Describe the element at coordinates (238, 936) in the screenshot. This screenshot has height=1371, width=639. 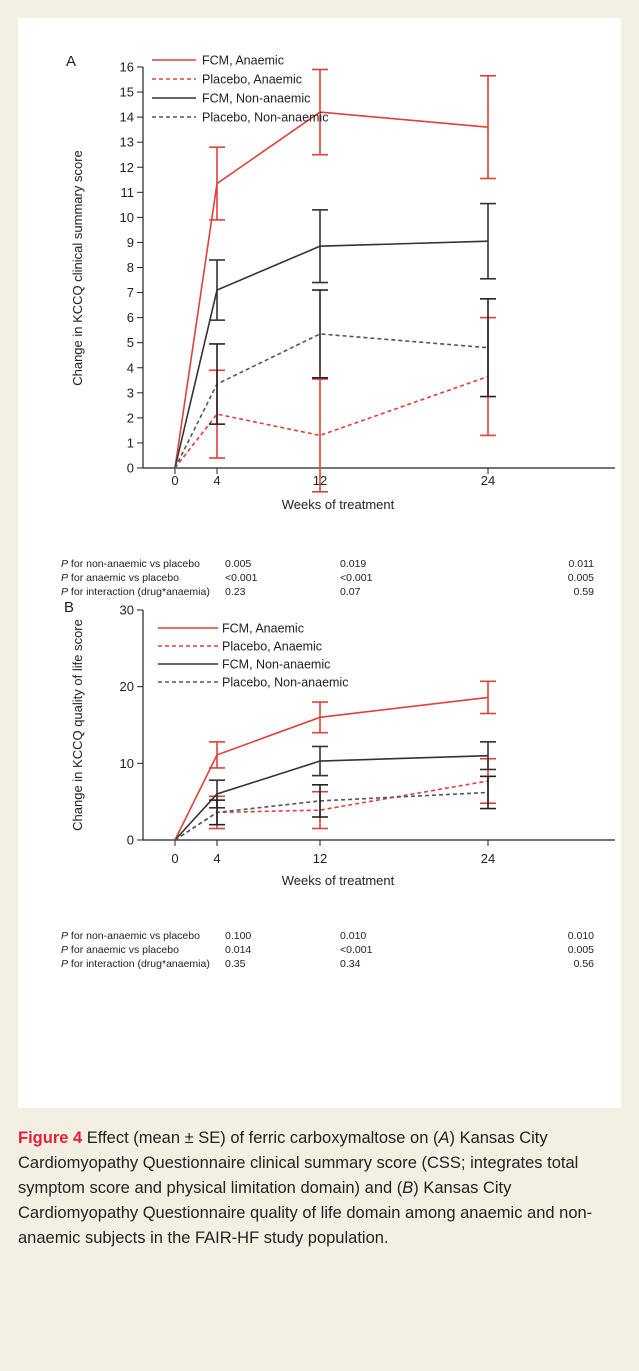
I see `panel-b-p-value: 0.100` at that location.